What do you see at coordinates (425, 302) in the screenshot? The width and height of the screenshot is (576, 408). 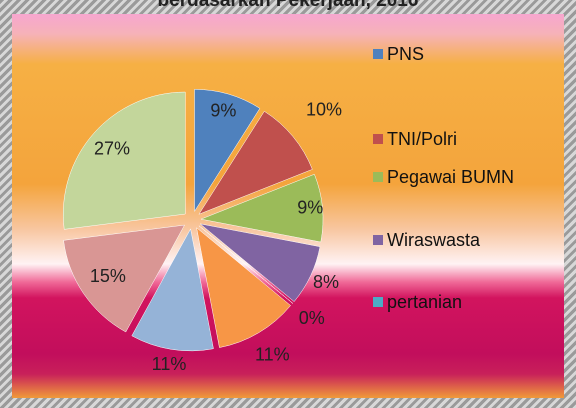 I see `legend-label: pertanian` at bounding box center [425, 302].